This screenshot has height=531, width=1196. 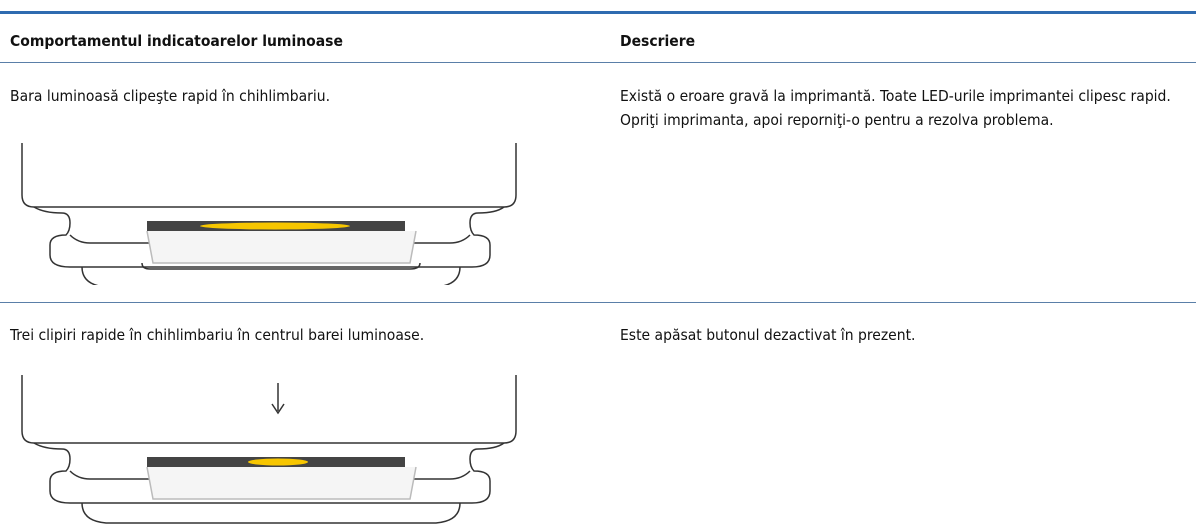 I want to click on top-rule, so click(x=598, y=12).